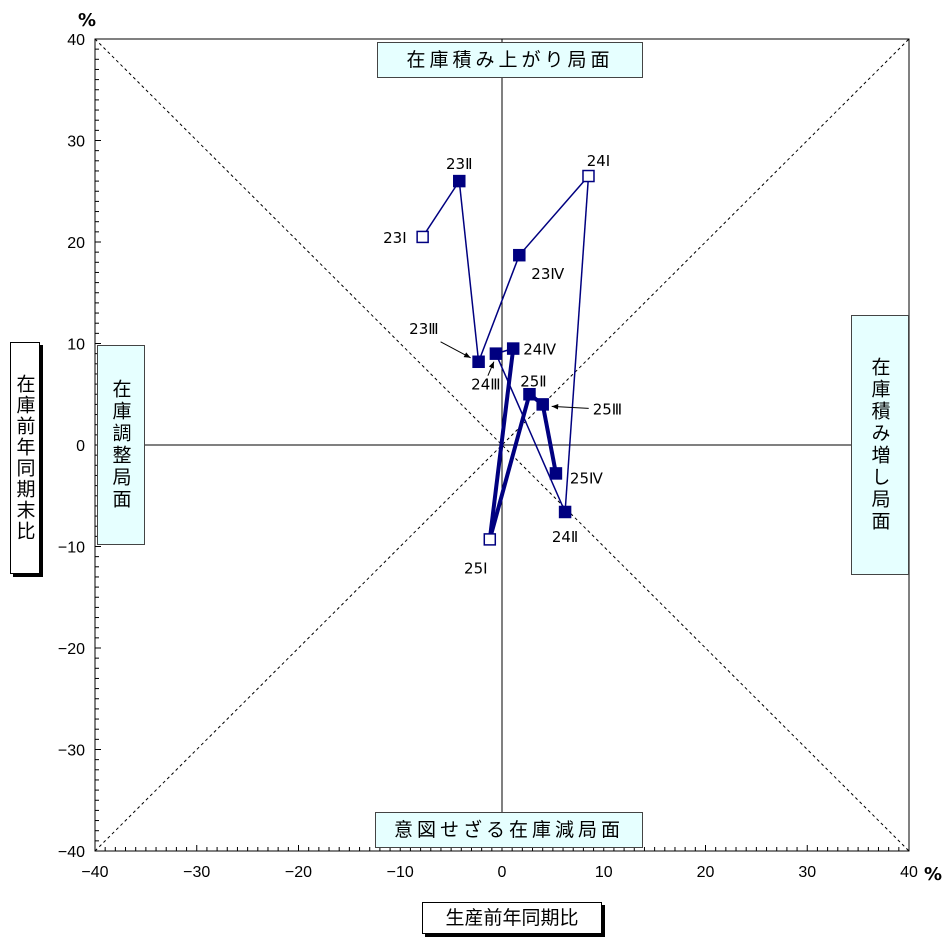  I want to click on data-point-label: 24Ⅰ, so click(599, 161).